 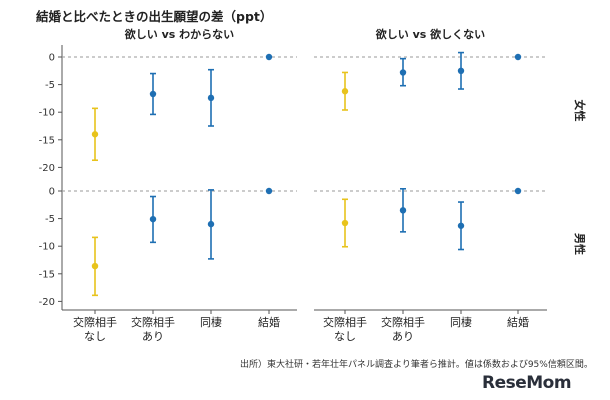 What do you see at coordinates (580, 244) in the screenshot?
I see `panel-row-label: 男性` at bounding box center [580, 244].